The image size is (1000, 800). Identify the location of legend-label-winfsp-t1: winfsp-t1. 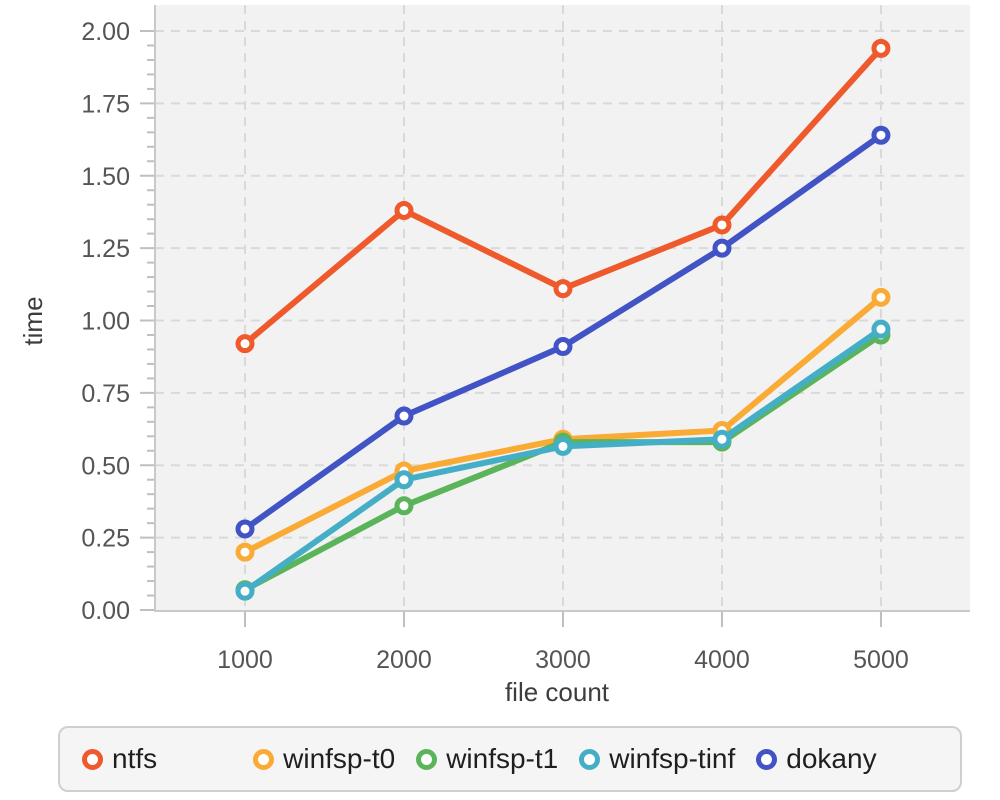
(502, 758).